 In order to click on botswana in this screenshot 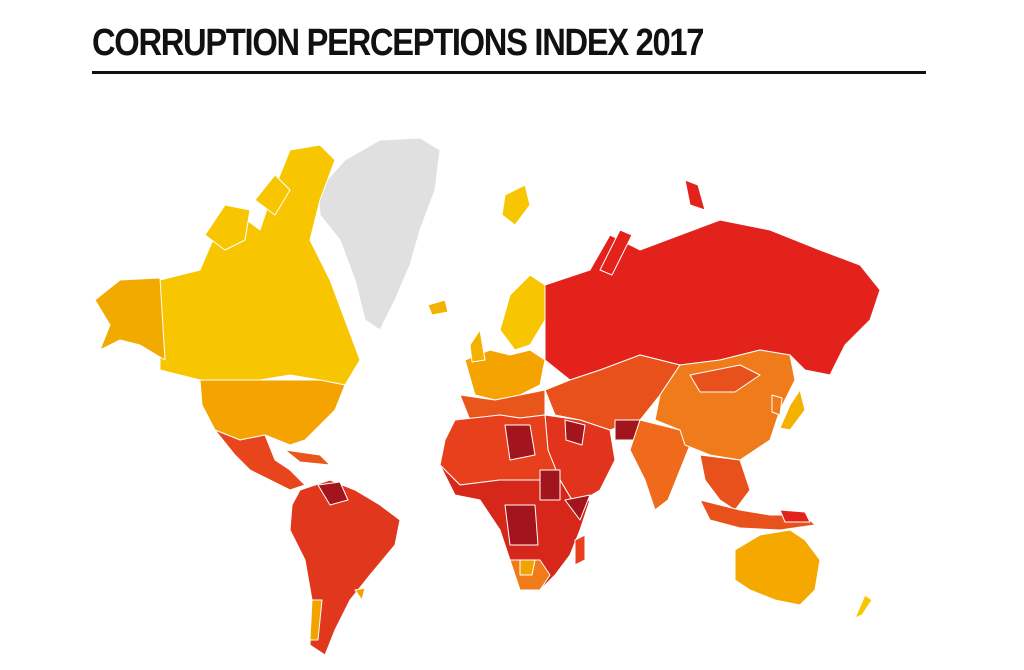, I will do `click(527, 567)`.